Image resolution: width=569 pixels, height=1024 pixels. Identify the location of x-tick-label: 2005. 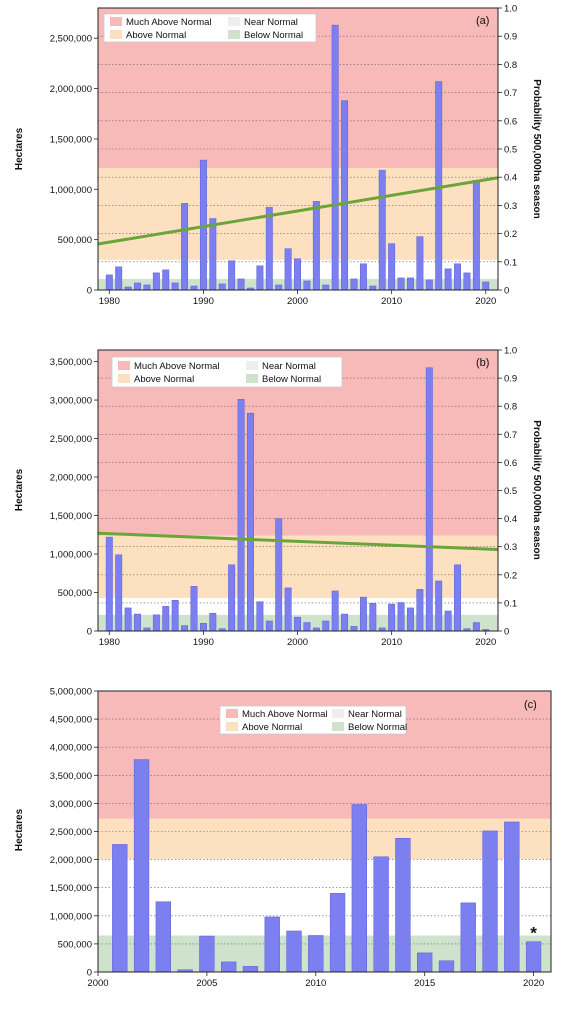
(206, 983).